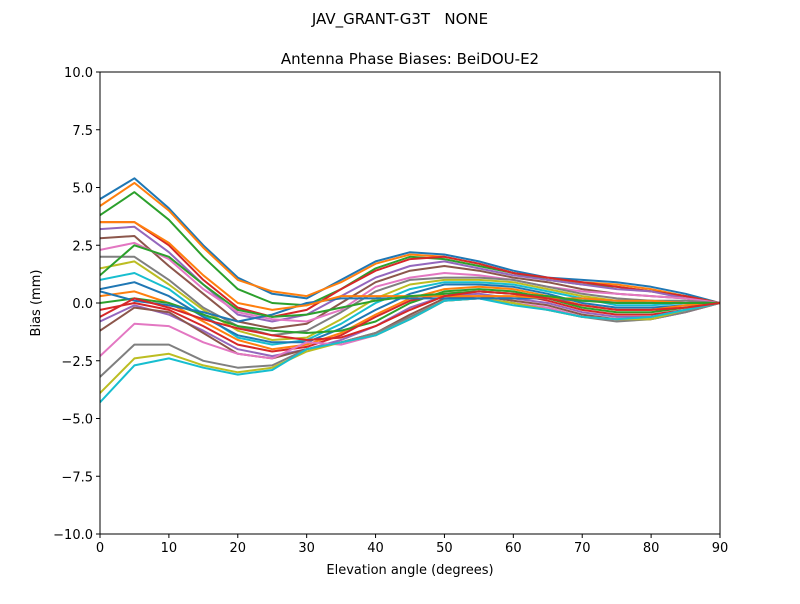 This screenshot has width=800, height=604. What do you see at coordinates (410, 59) in the screenshot?
I see `chart-title: Antenna Phase Biases: BeiDOU-E2` at bounding box center [410, 59].